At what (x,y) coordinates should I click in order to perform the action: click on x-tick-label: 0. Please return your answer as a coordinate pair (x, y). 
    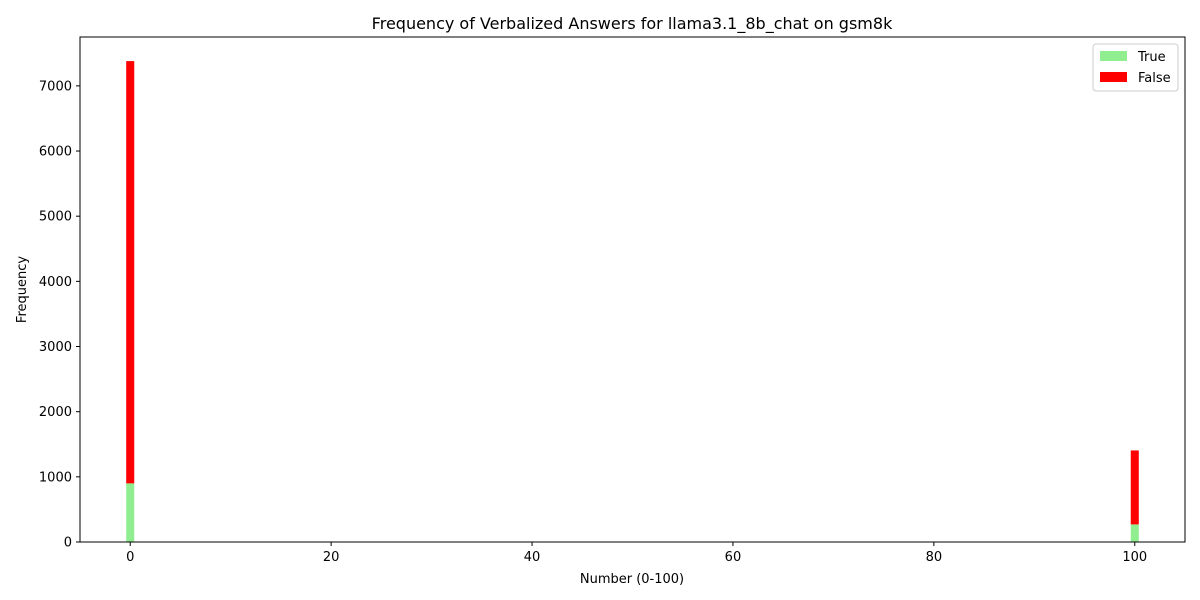
    Looking at the image, I should click on (130, 557).